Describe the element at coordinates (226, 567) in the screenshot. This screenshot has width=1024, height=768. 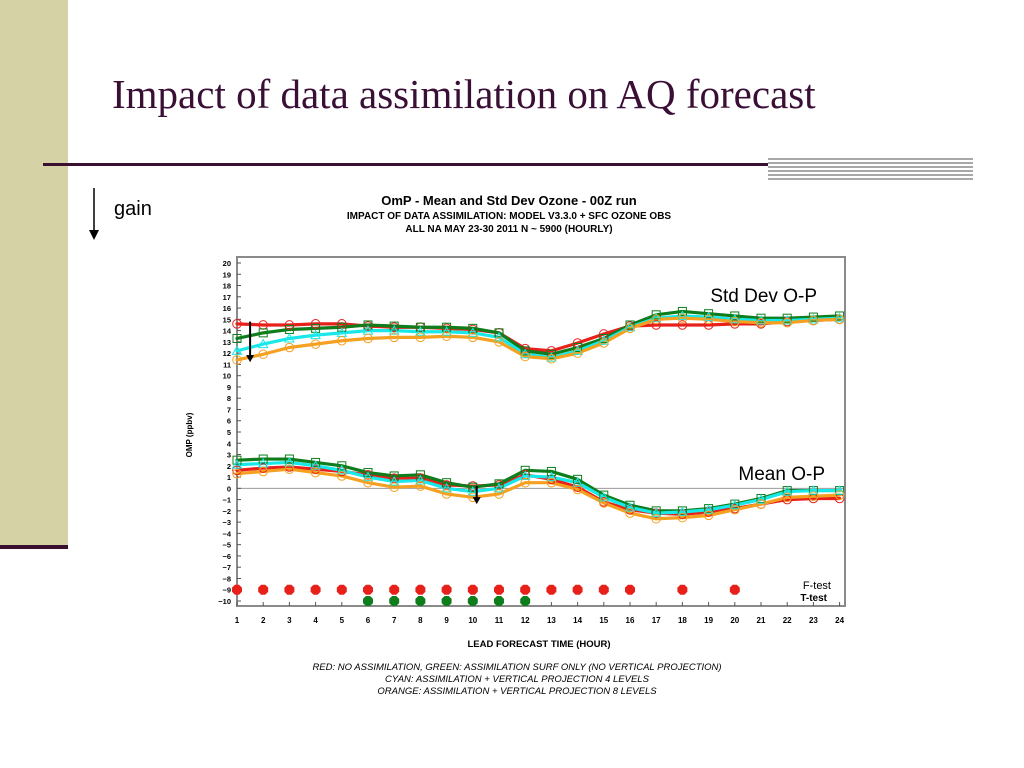
I see `y-tick-label: −7` at that location.